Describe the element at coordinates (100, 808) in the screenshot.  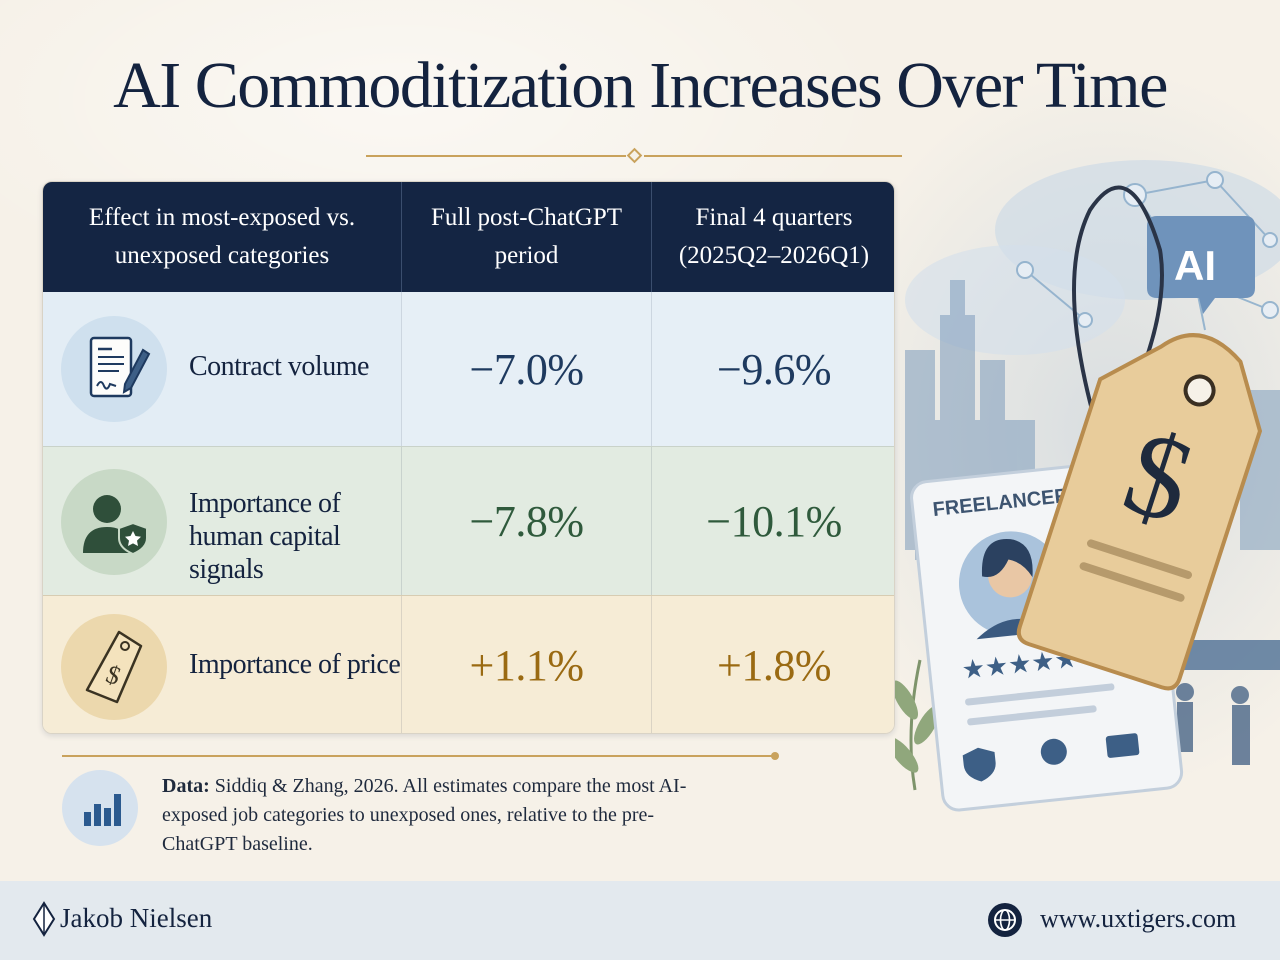
I see `bar-chart-icon` at that location.